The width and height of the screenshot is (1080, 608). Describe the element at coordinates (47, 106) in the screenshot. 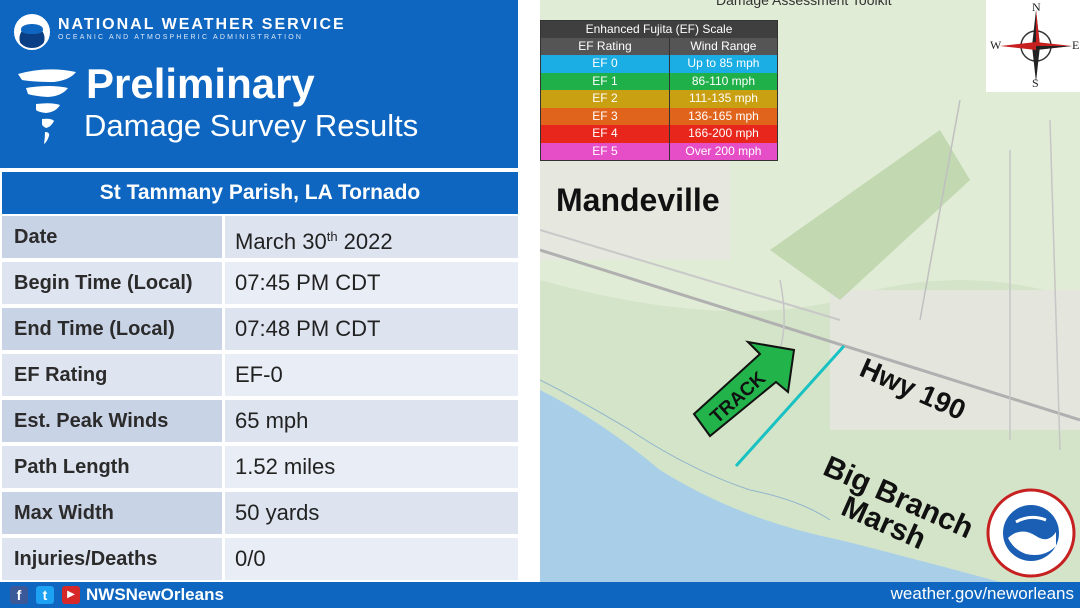

I see `tornado-icon` at that location.